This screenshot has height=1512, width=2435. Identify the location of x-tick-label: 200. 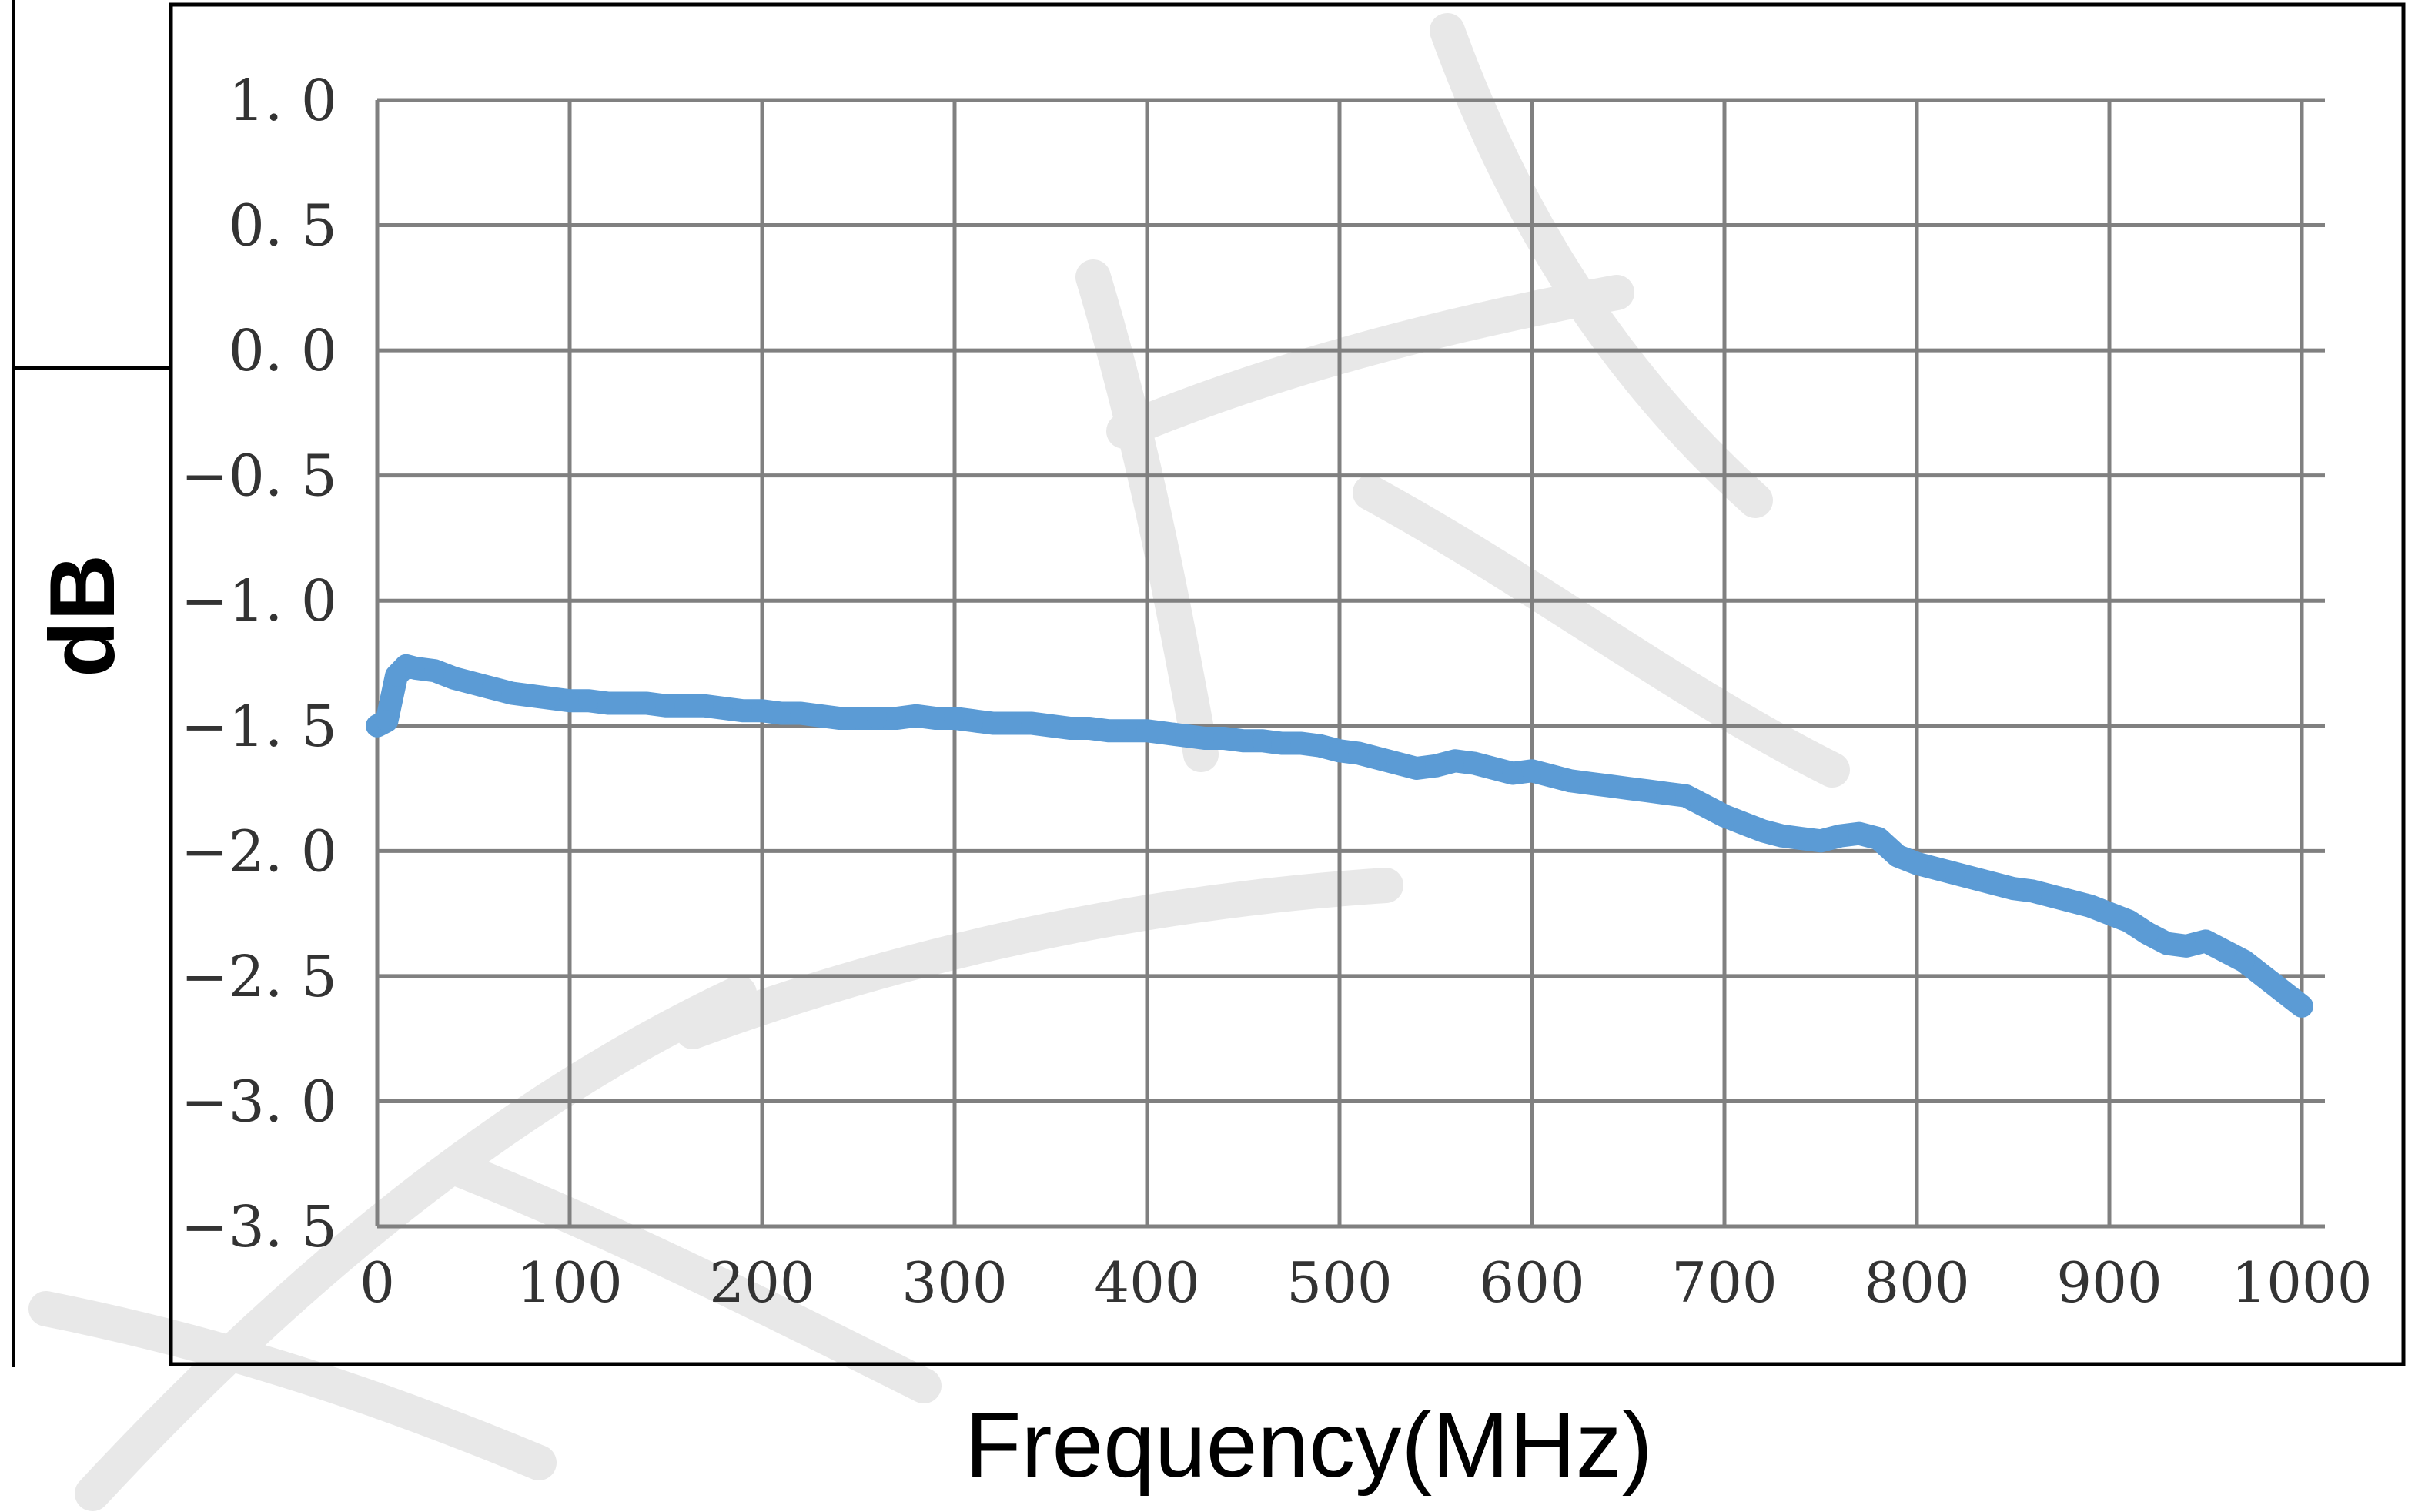
(761, 1282).